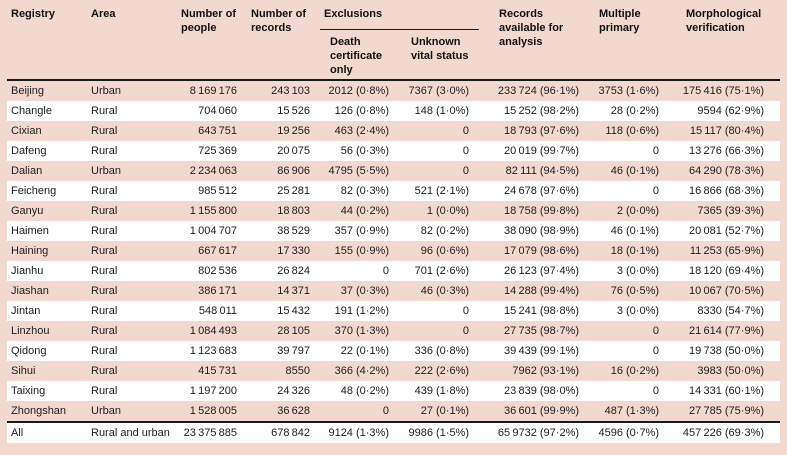 This screenshot has height=455, width=787. Describe the element at coordinates (364, 391) in the screenshot. I see `cell-death-certificate-only: 48 (0·2%)` at that location.